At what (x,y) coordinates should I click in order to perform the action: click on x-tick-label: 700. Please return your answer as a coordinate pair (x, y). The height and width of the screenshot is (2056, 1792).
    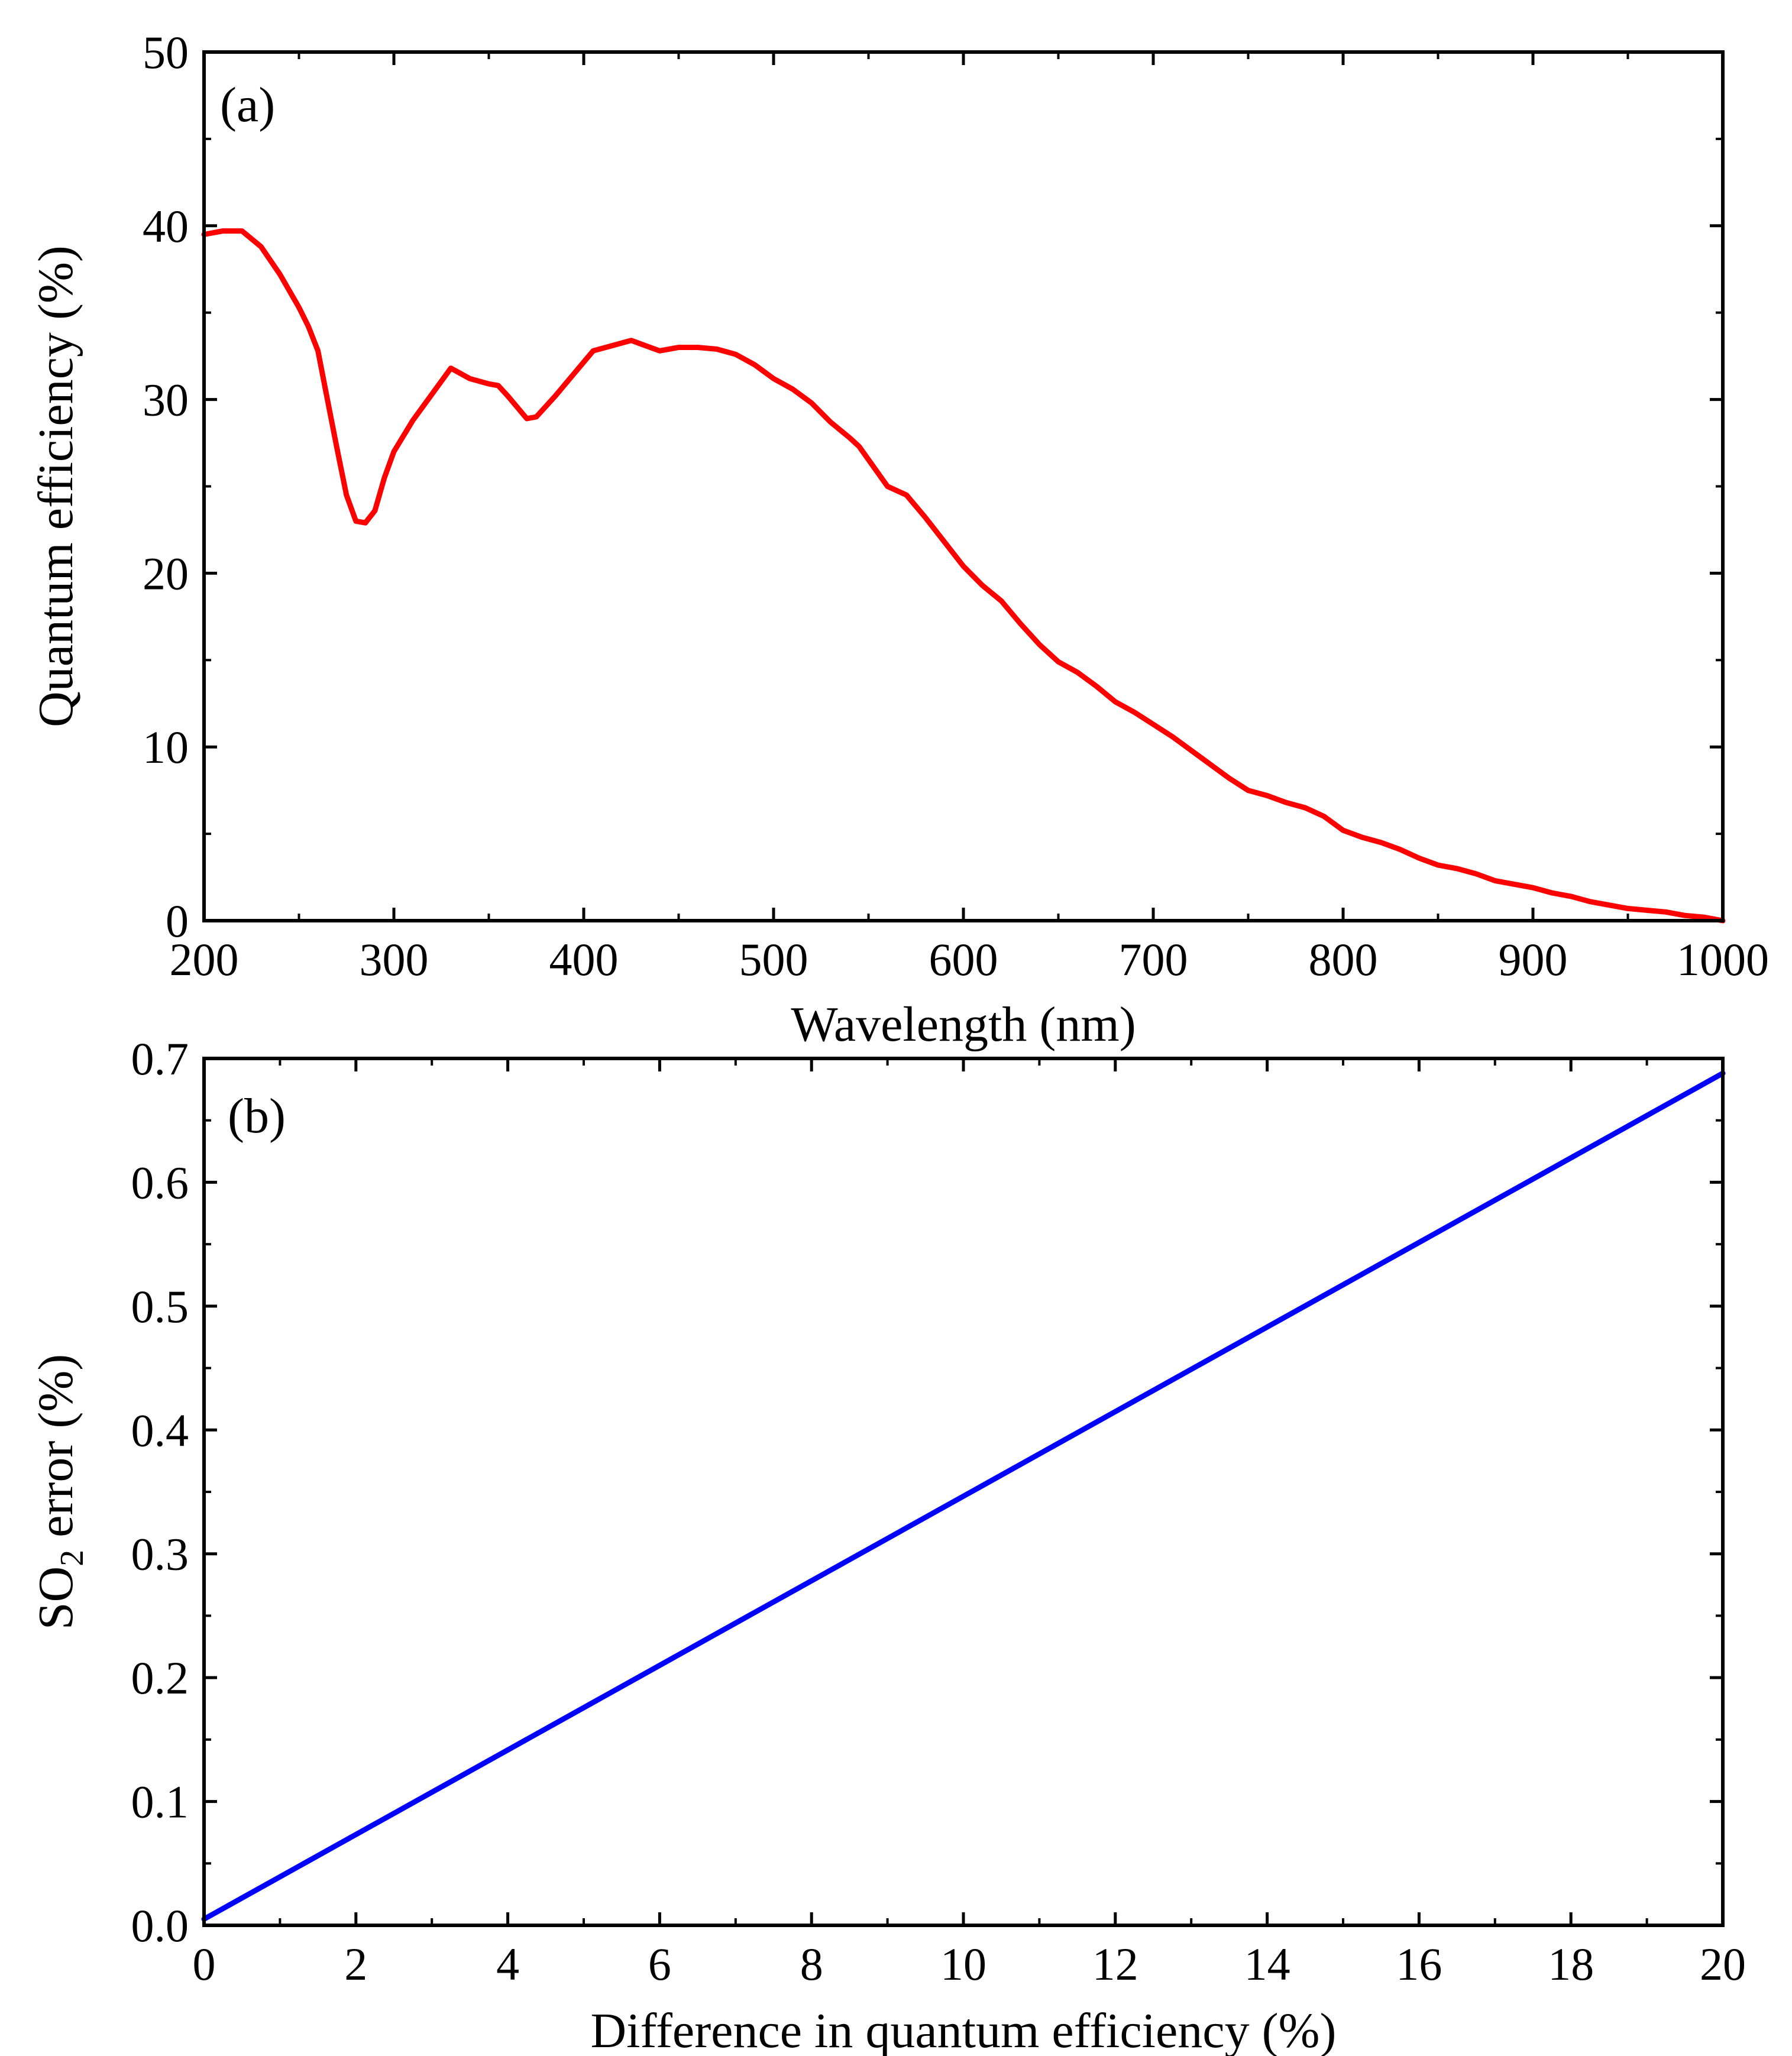
    Looking at the image, I should click on (1153, 959).